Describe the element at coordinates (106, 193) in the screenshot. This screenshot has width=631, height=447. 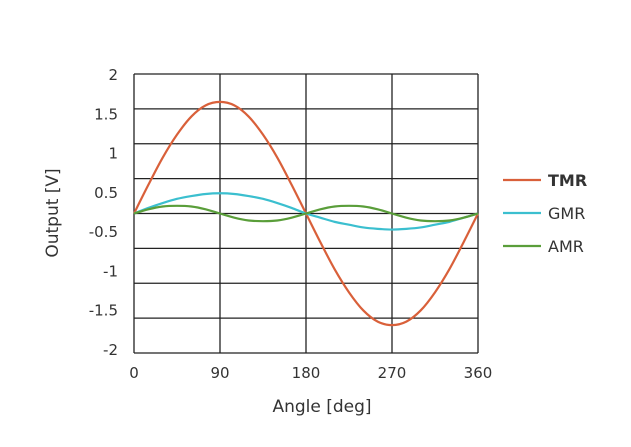
I see `y-tick-label: 0.5` at that location.